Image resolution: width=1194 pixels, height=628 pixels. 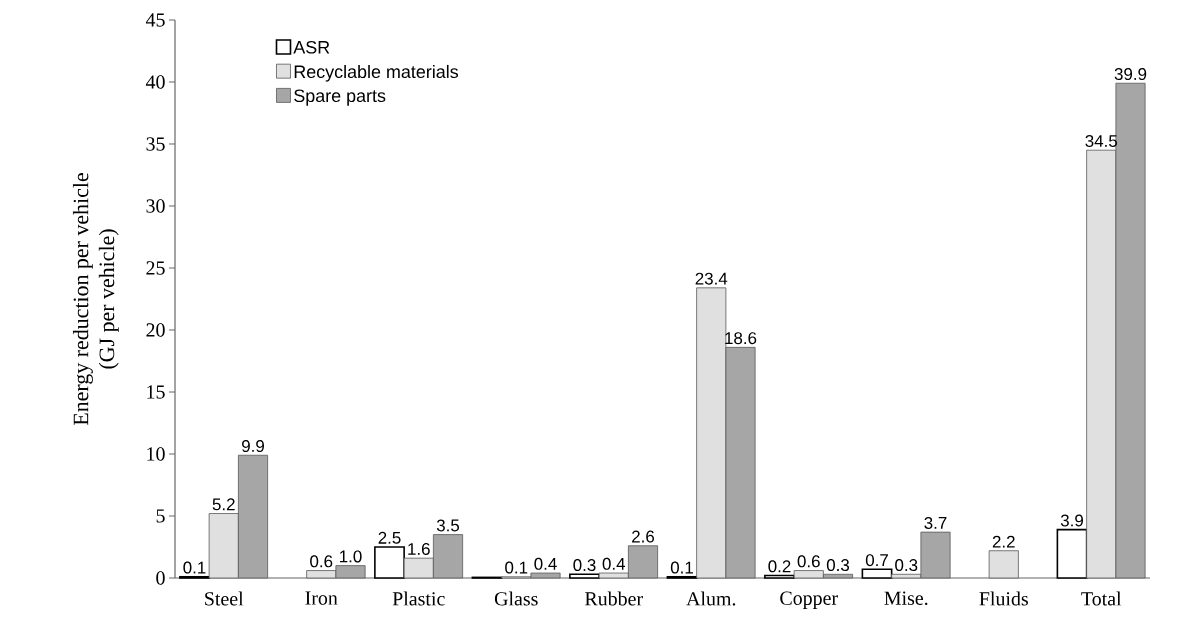 What do you see at coordinates (418, 598) in the screenshot?
I see `x-tick-label: Plastic` at bounding box center [418, 598].